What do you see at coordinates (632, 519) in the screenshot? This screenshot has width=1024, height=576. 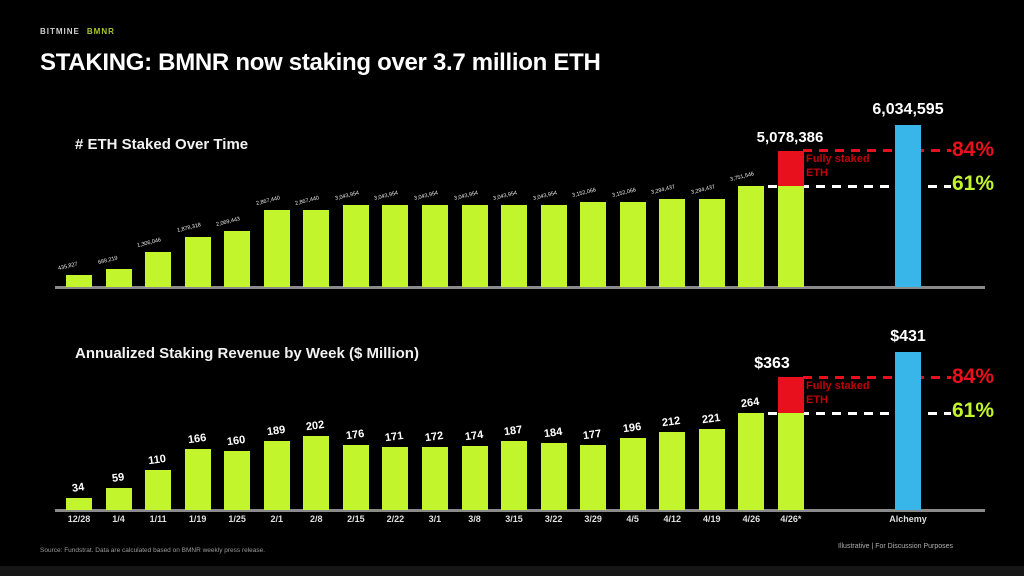 I see `x-label-4/5: 4/5` at bounding box center [632, 519].